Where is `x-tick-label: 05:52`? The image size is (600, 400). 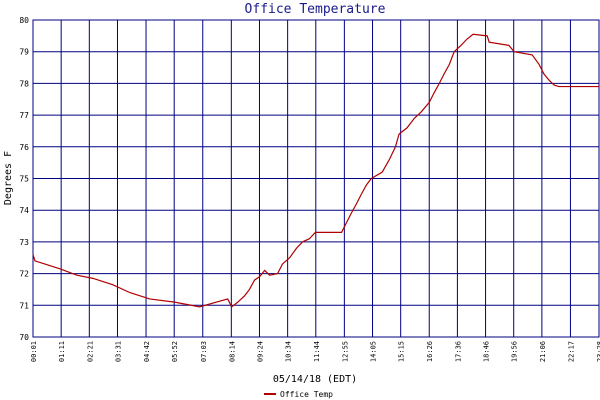
x-tick-label: 05:52 is located at coordinates (175, 351).